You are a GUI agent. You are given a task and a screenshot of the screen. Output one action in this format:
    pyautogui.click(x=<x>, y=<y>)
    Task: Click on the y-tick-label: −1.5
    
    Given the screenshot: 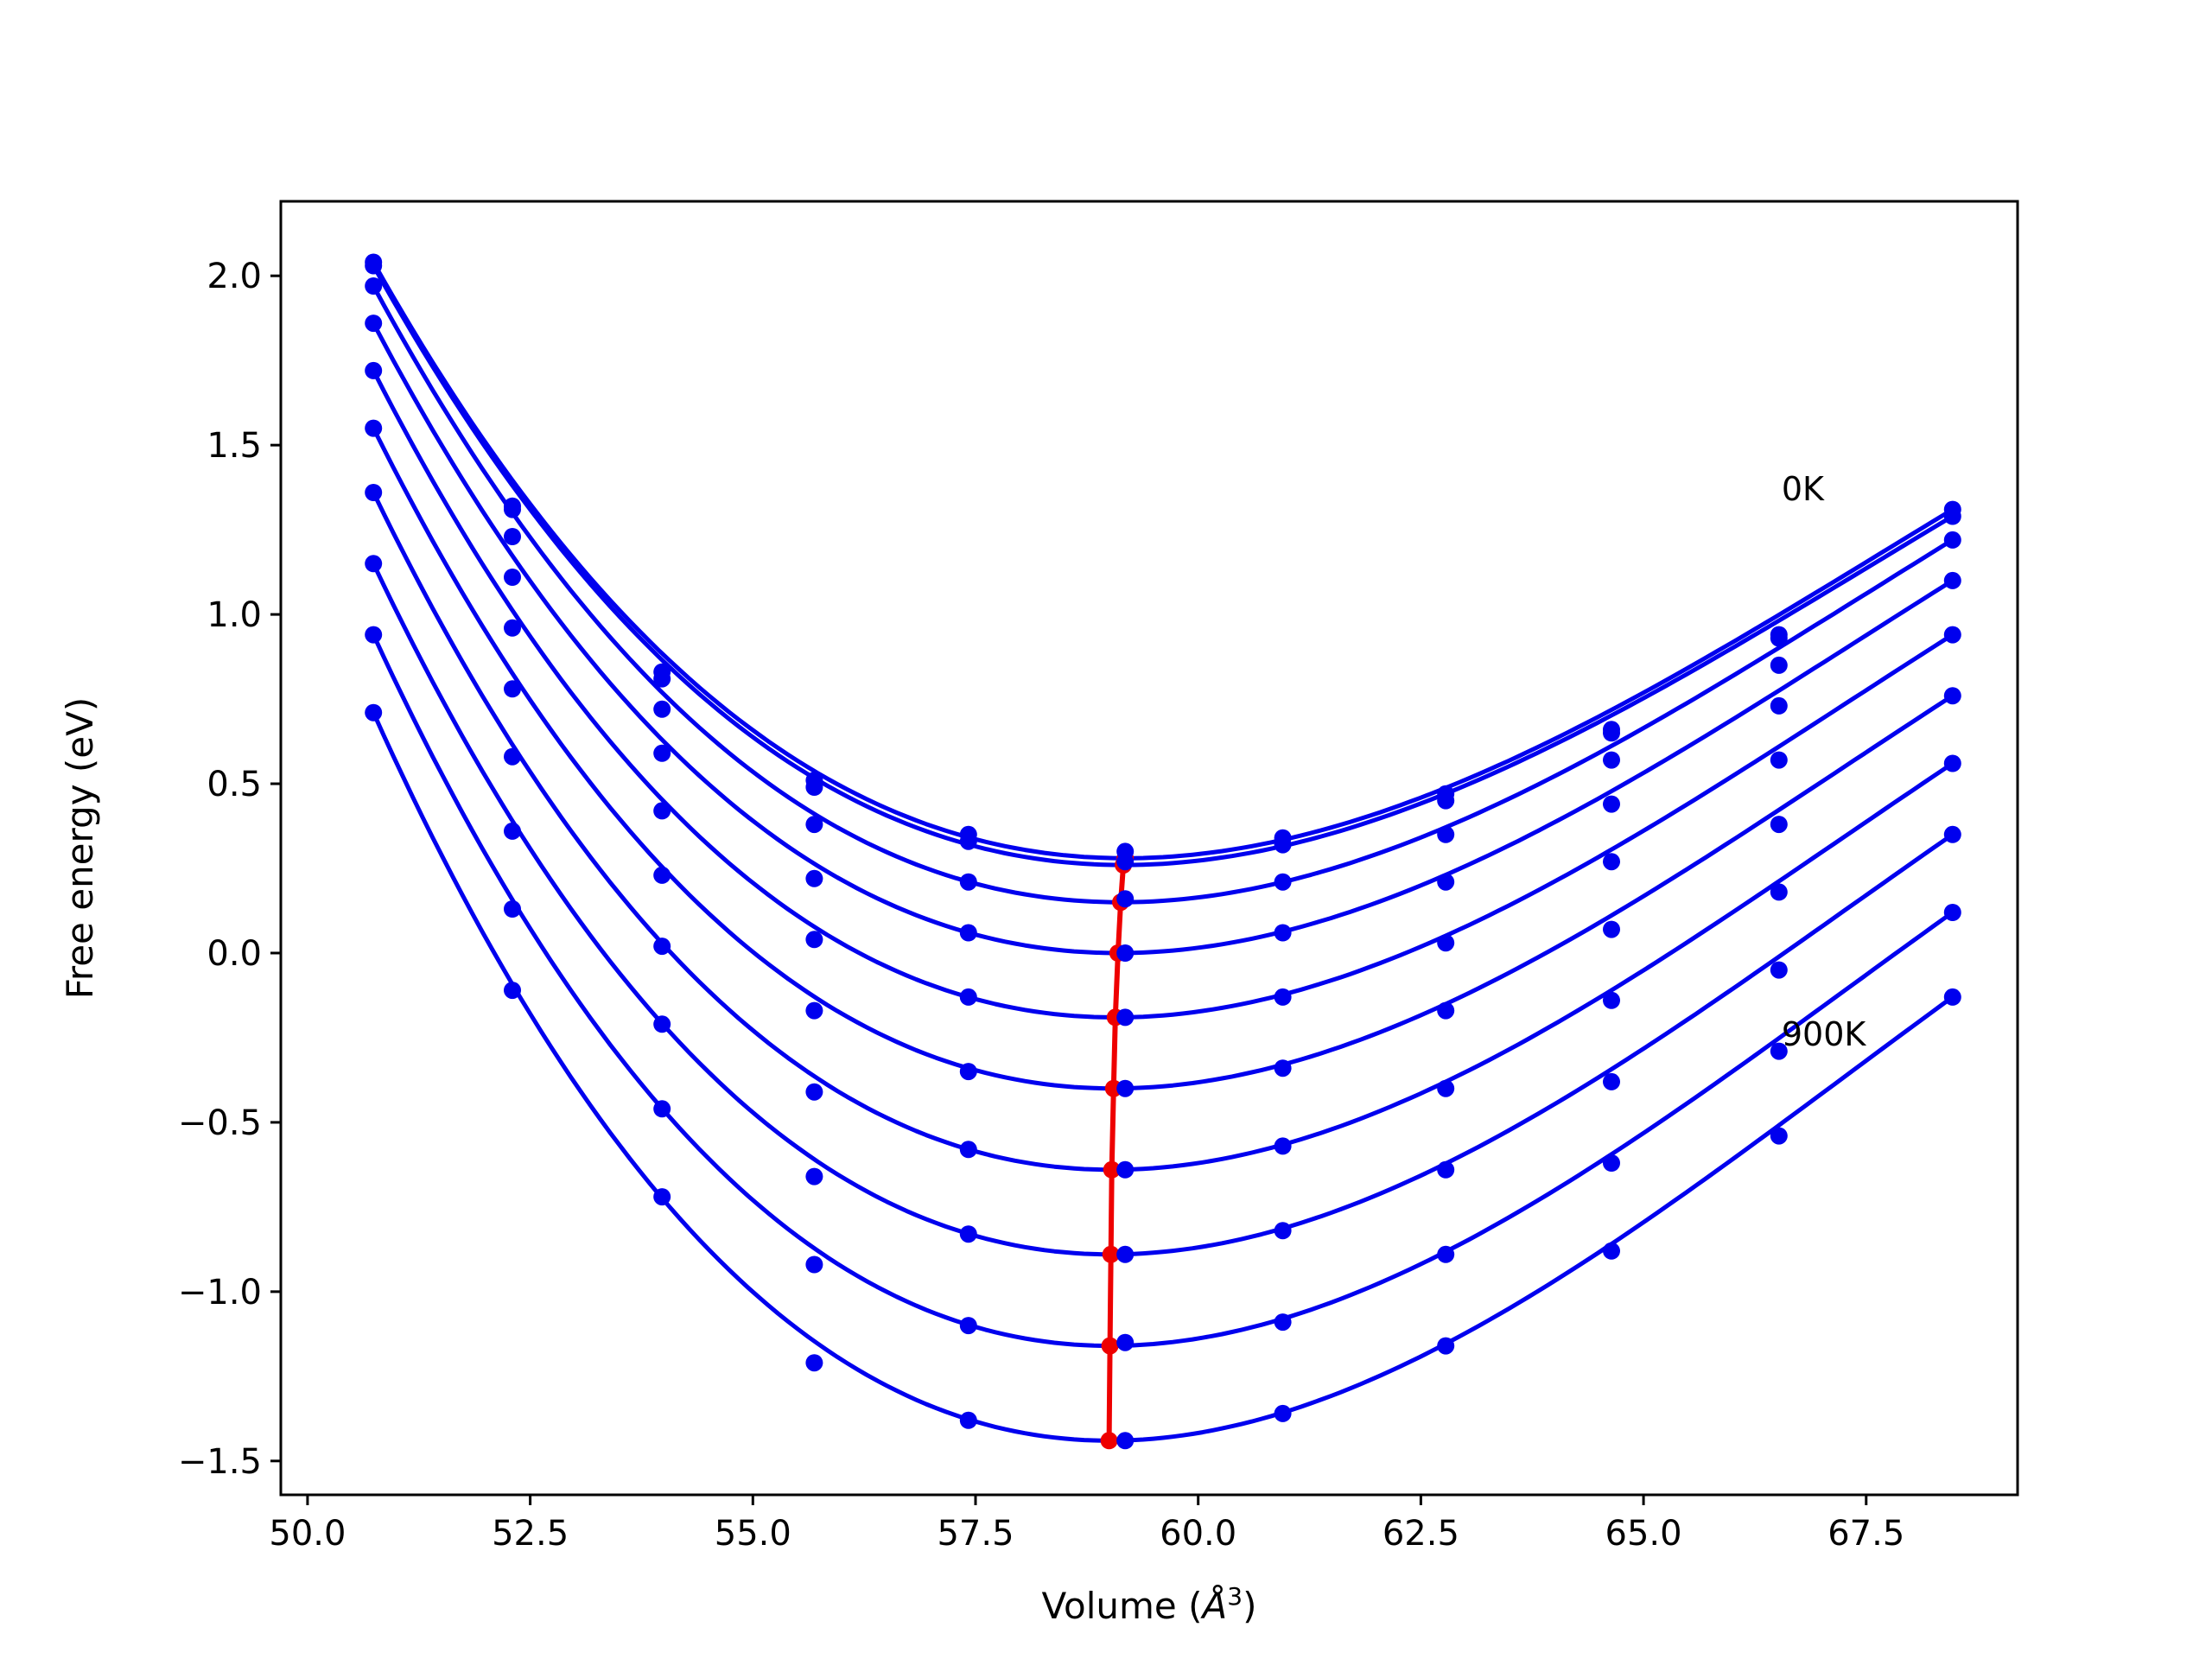 What is the action you would take?
    pyautogui.click(x=220, y=1462)
    